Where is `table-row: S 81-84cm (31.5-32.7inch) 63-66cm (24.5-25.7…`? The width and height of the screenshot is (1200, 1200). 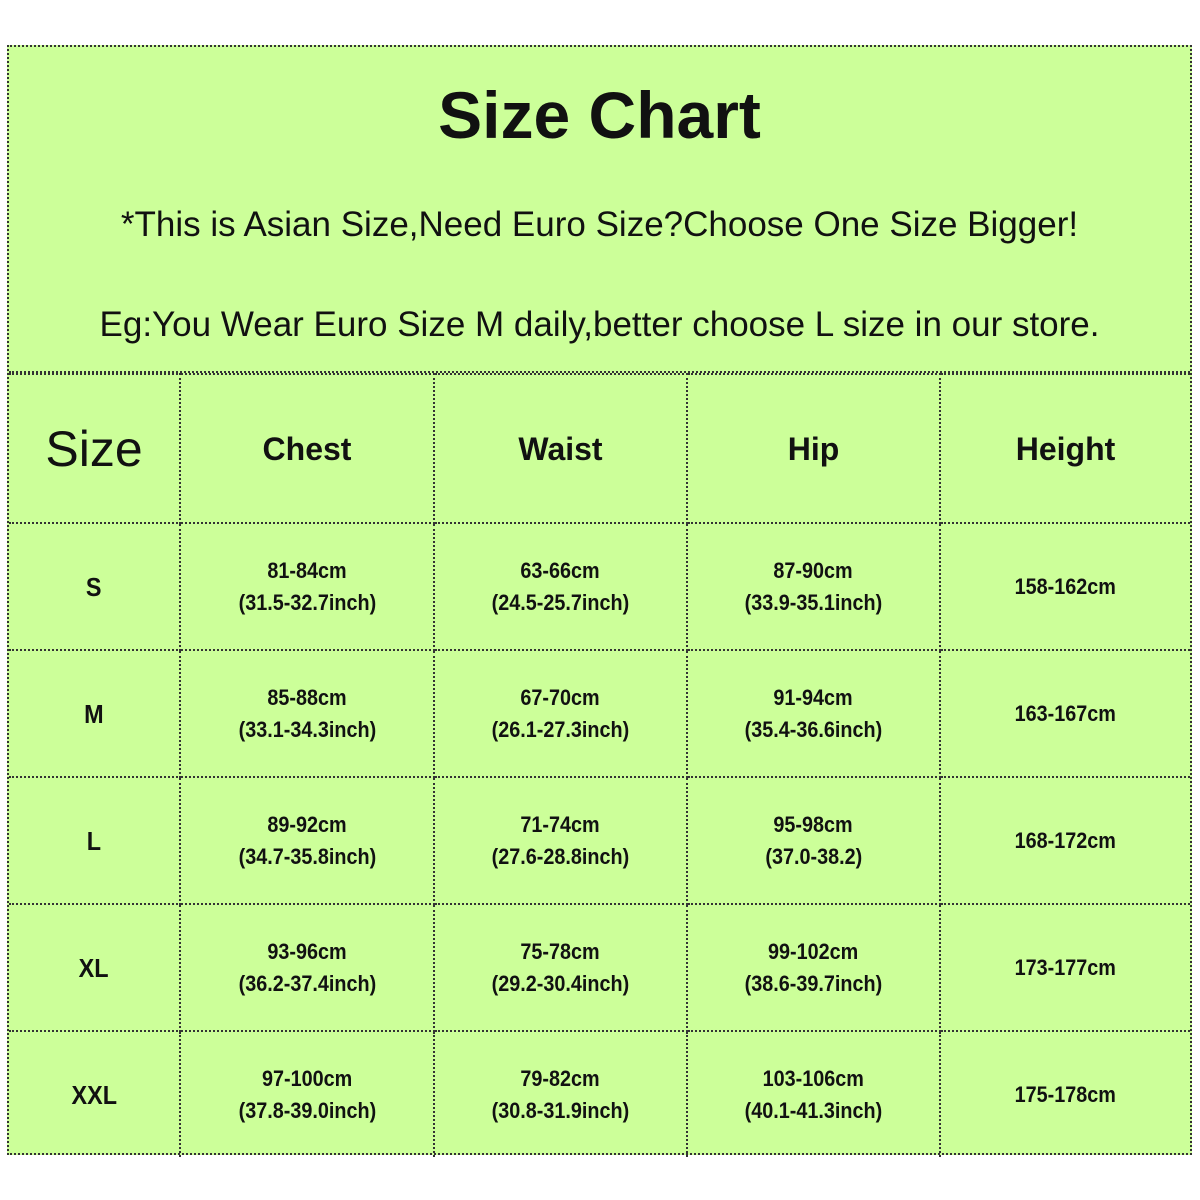 table-row: S 81-84cm (31.5-32.7inch) 63-66cm (24.5-25.7… is located at coordinates (599, 586).